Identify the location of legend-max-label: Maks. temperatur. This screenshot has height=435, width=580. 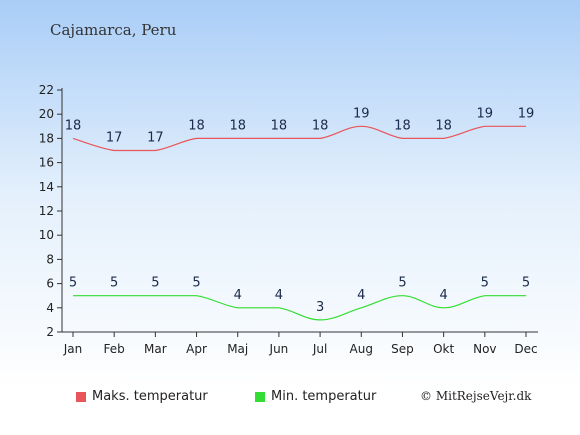
(150, 396).